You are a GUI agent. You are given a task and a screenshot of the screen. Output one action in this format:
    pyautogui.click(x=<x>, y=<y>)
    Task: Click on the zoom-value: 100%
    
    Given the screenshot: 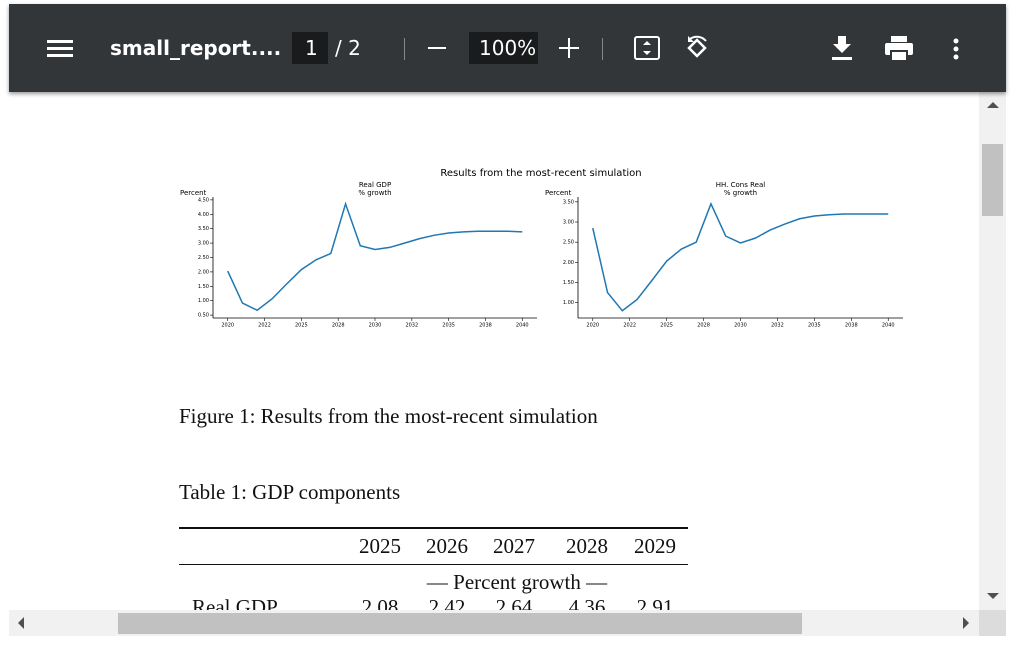 What is the action you would take?
    pyautogui.click(x=508, y=48)
    